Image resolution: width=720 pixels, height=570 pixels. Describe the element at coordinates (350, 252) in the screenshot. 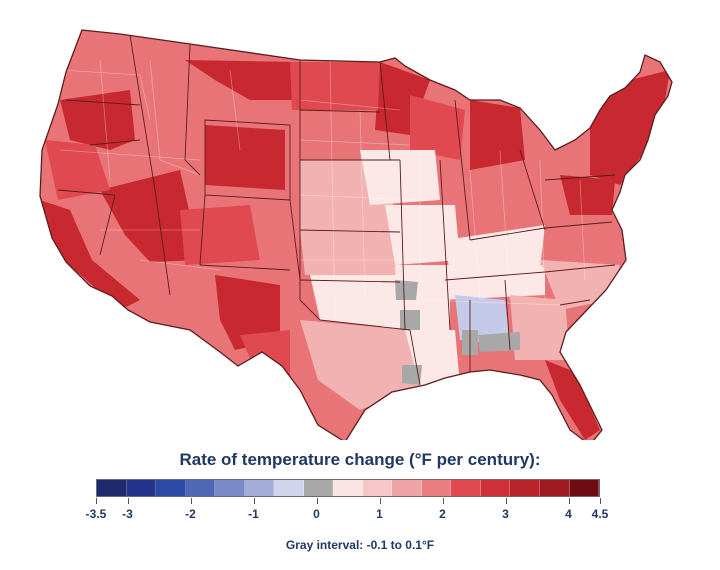

I see `region-kansas-light` at that location.